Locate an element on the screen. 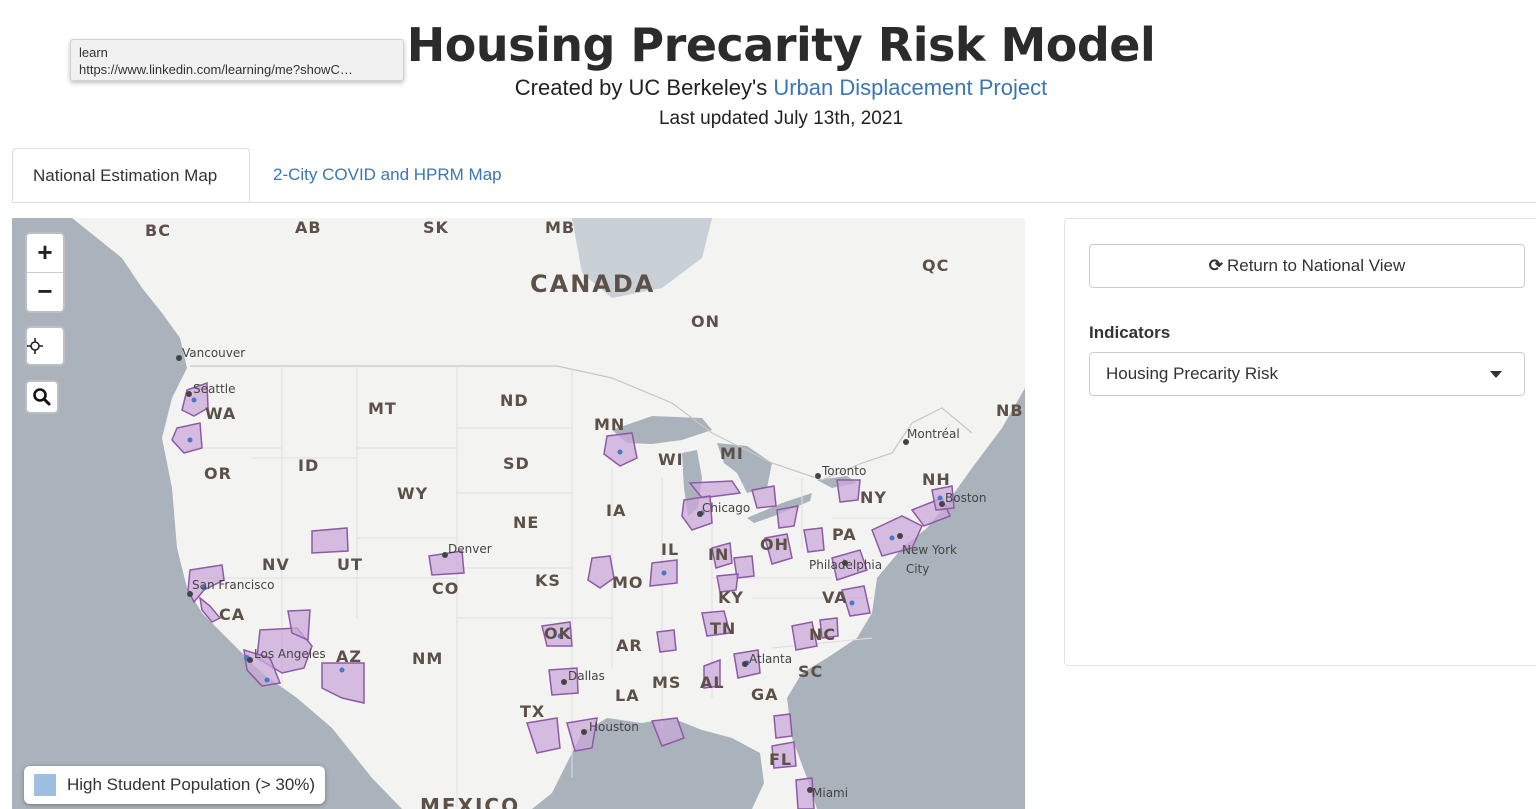  map-label: WY is located at coordinates (413, 493).